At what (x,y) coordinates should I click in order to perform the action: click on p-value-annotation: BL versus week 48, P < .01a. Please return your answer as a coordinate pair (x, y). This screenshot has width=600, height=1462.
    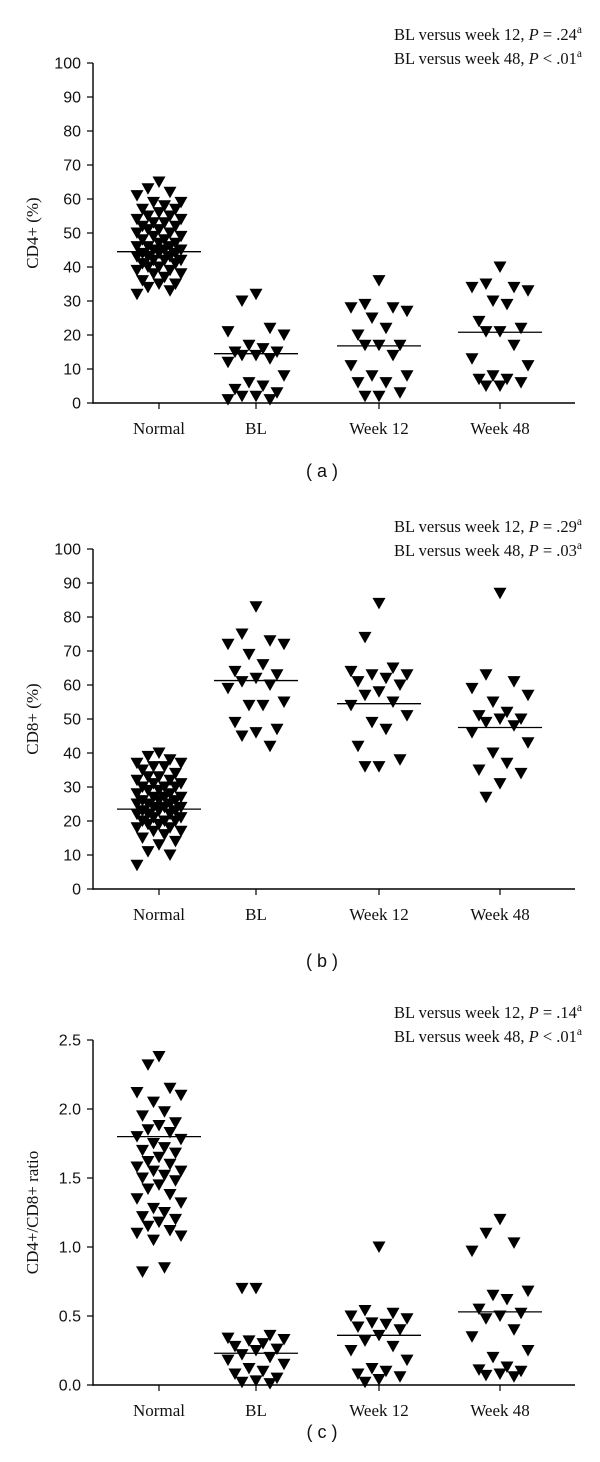
    Looking at the image, I should click on (488, 1036).